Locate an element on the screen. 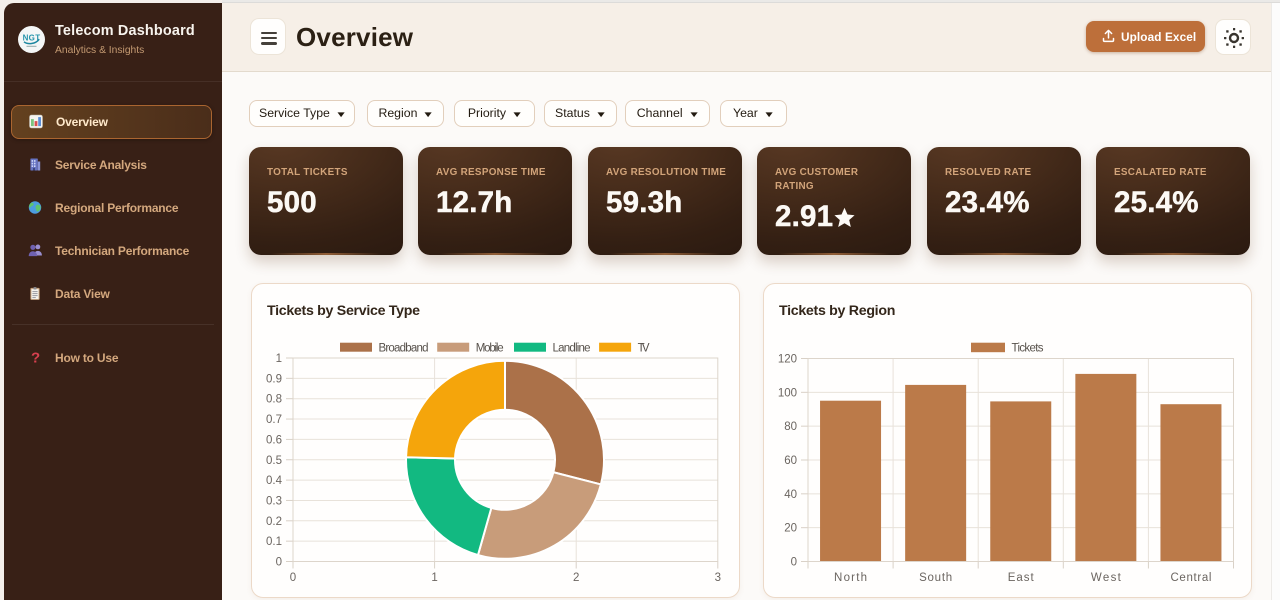  svg-text: 40 is located at coordinates (790, 495).